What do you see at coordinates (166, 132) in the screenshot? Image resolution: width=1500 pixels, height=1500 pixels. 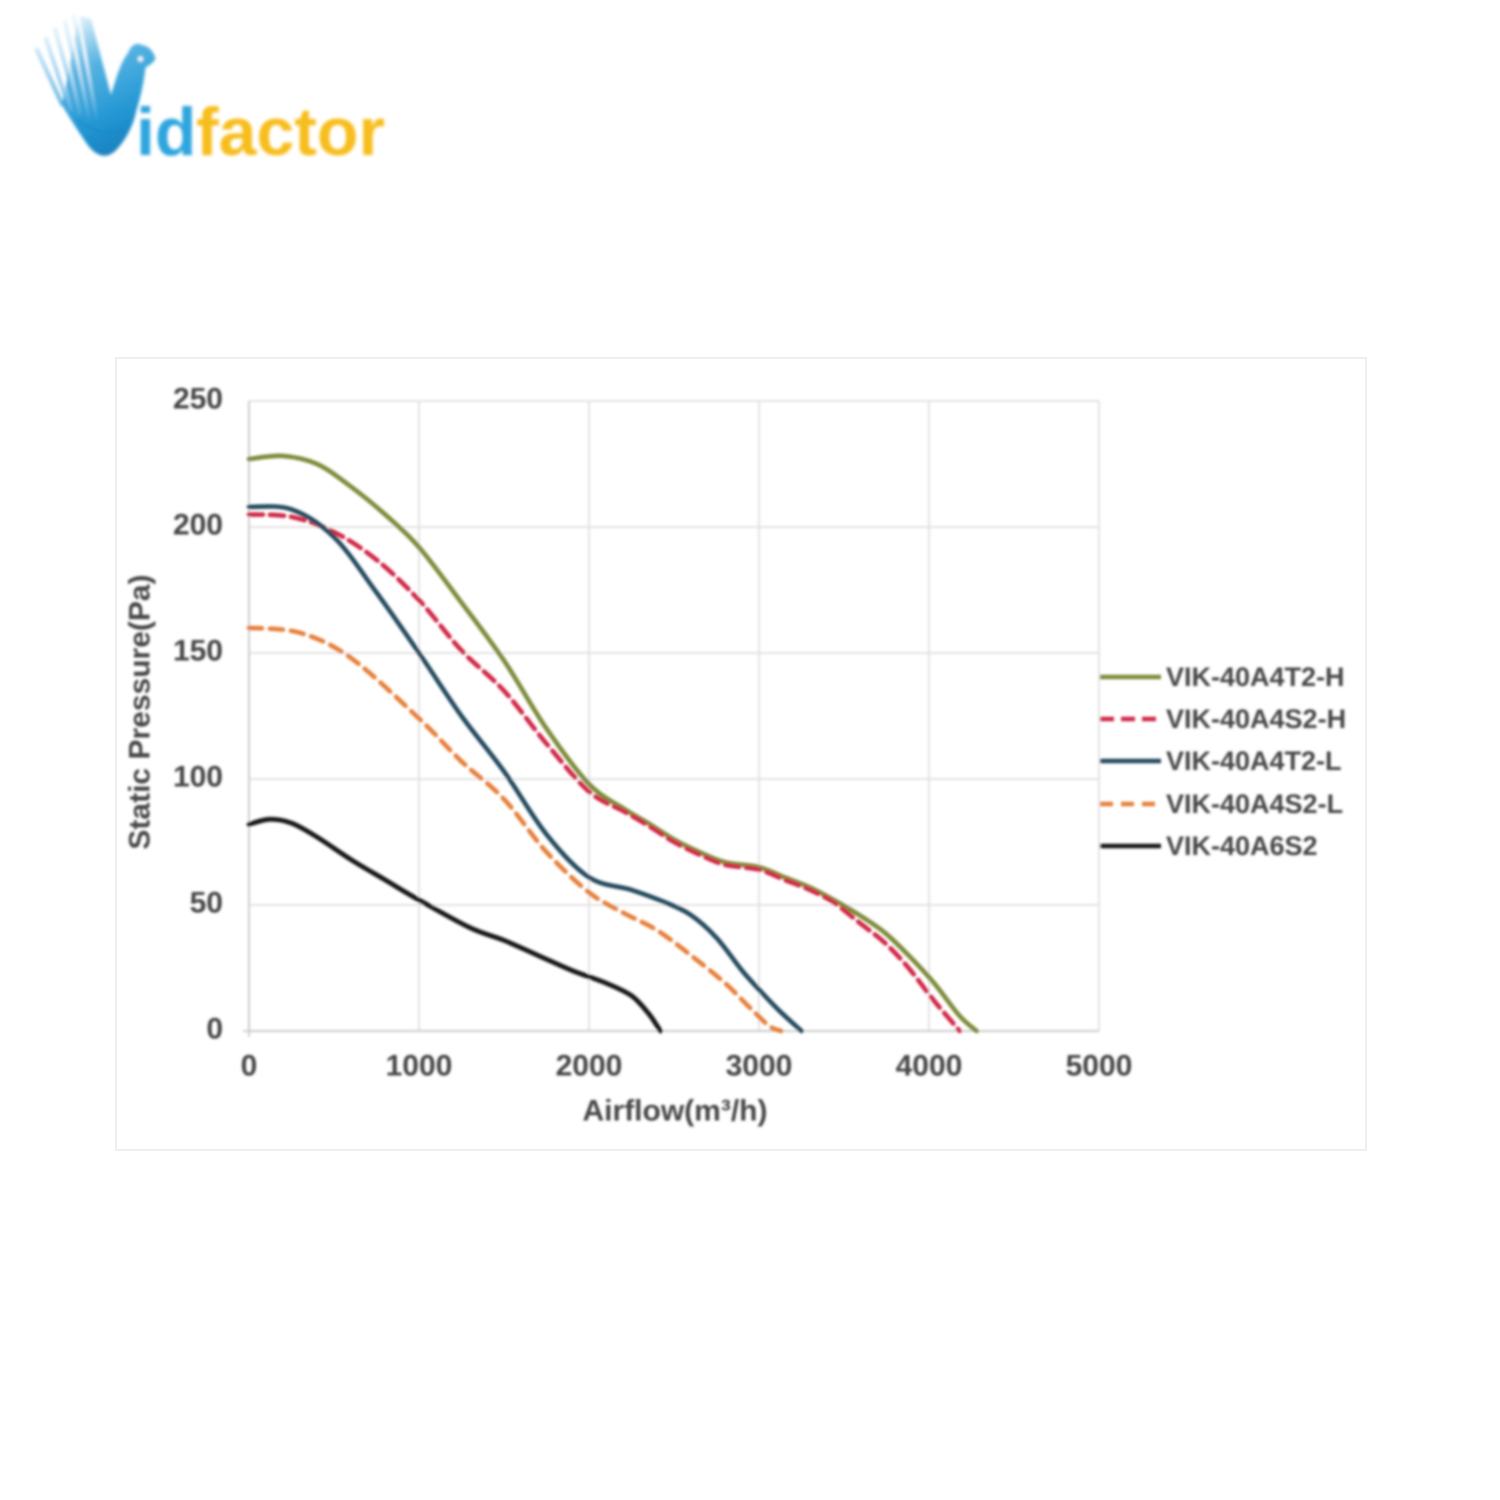 I see `svg-text: id` at bounding box center [166, 132].